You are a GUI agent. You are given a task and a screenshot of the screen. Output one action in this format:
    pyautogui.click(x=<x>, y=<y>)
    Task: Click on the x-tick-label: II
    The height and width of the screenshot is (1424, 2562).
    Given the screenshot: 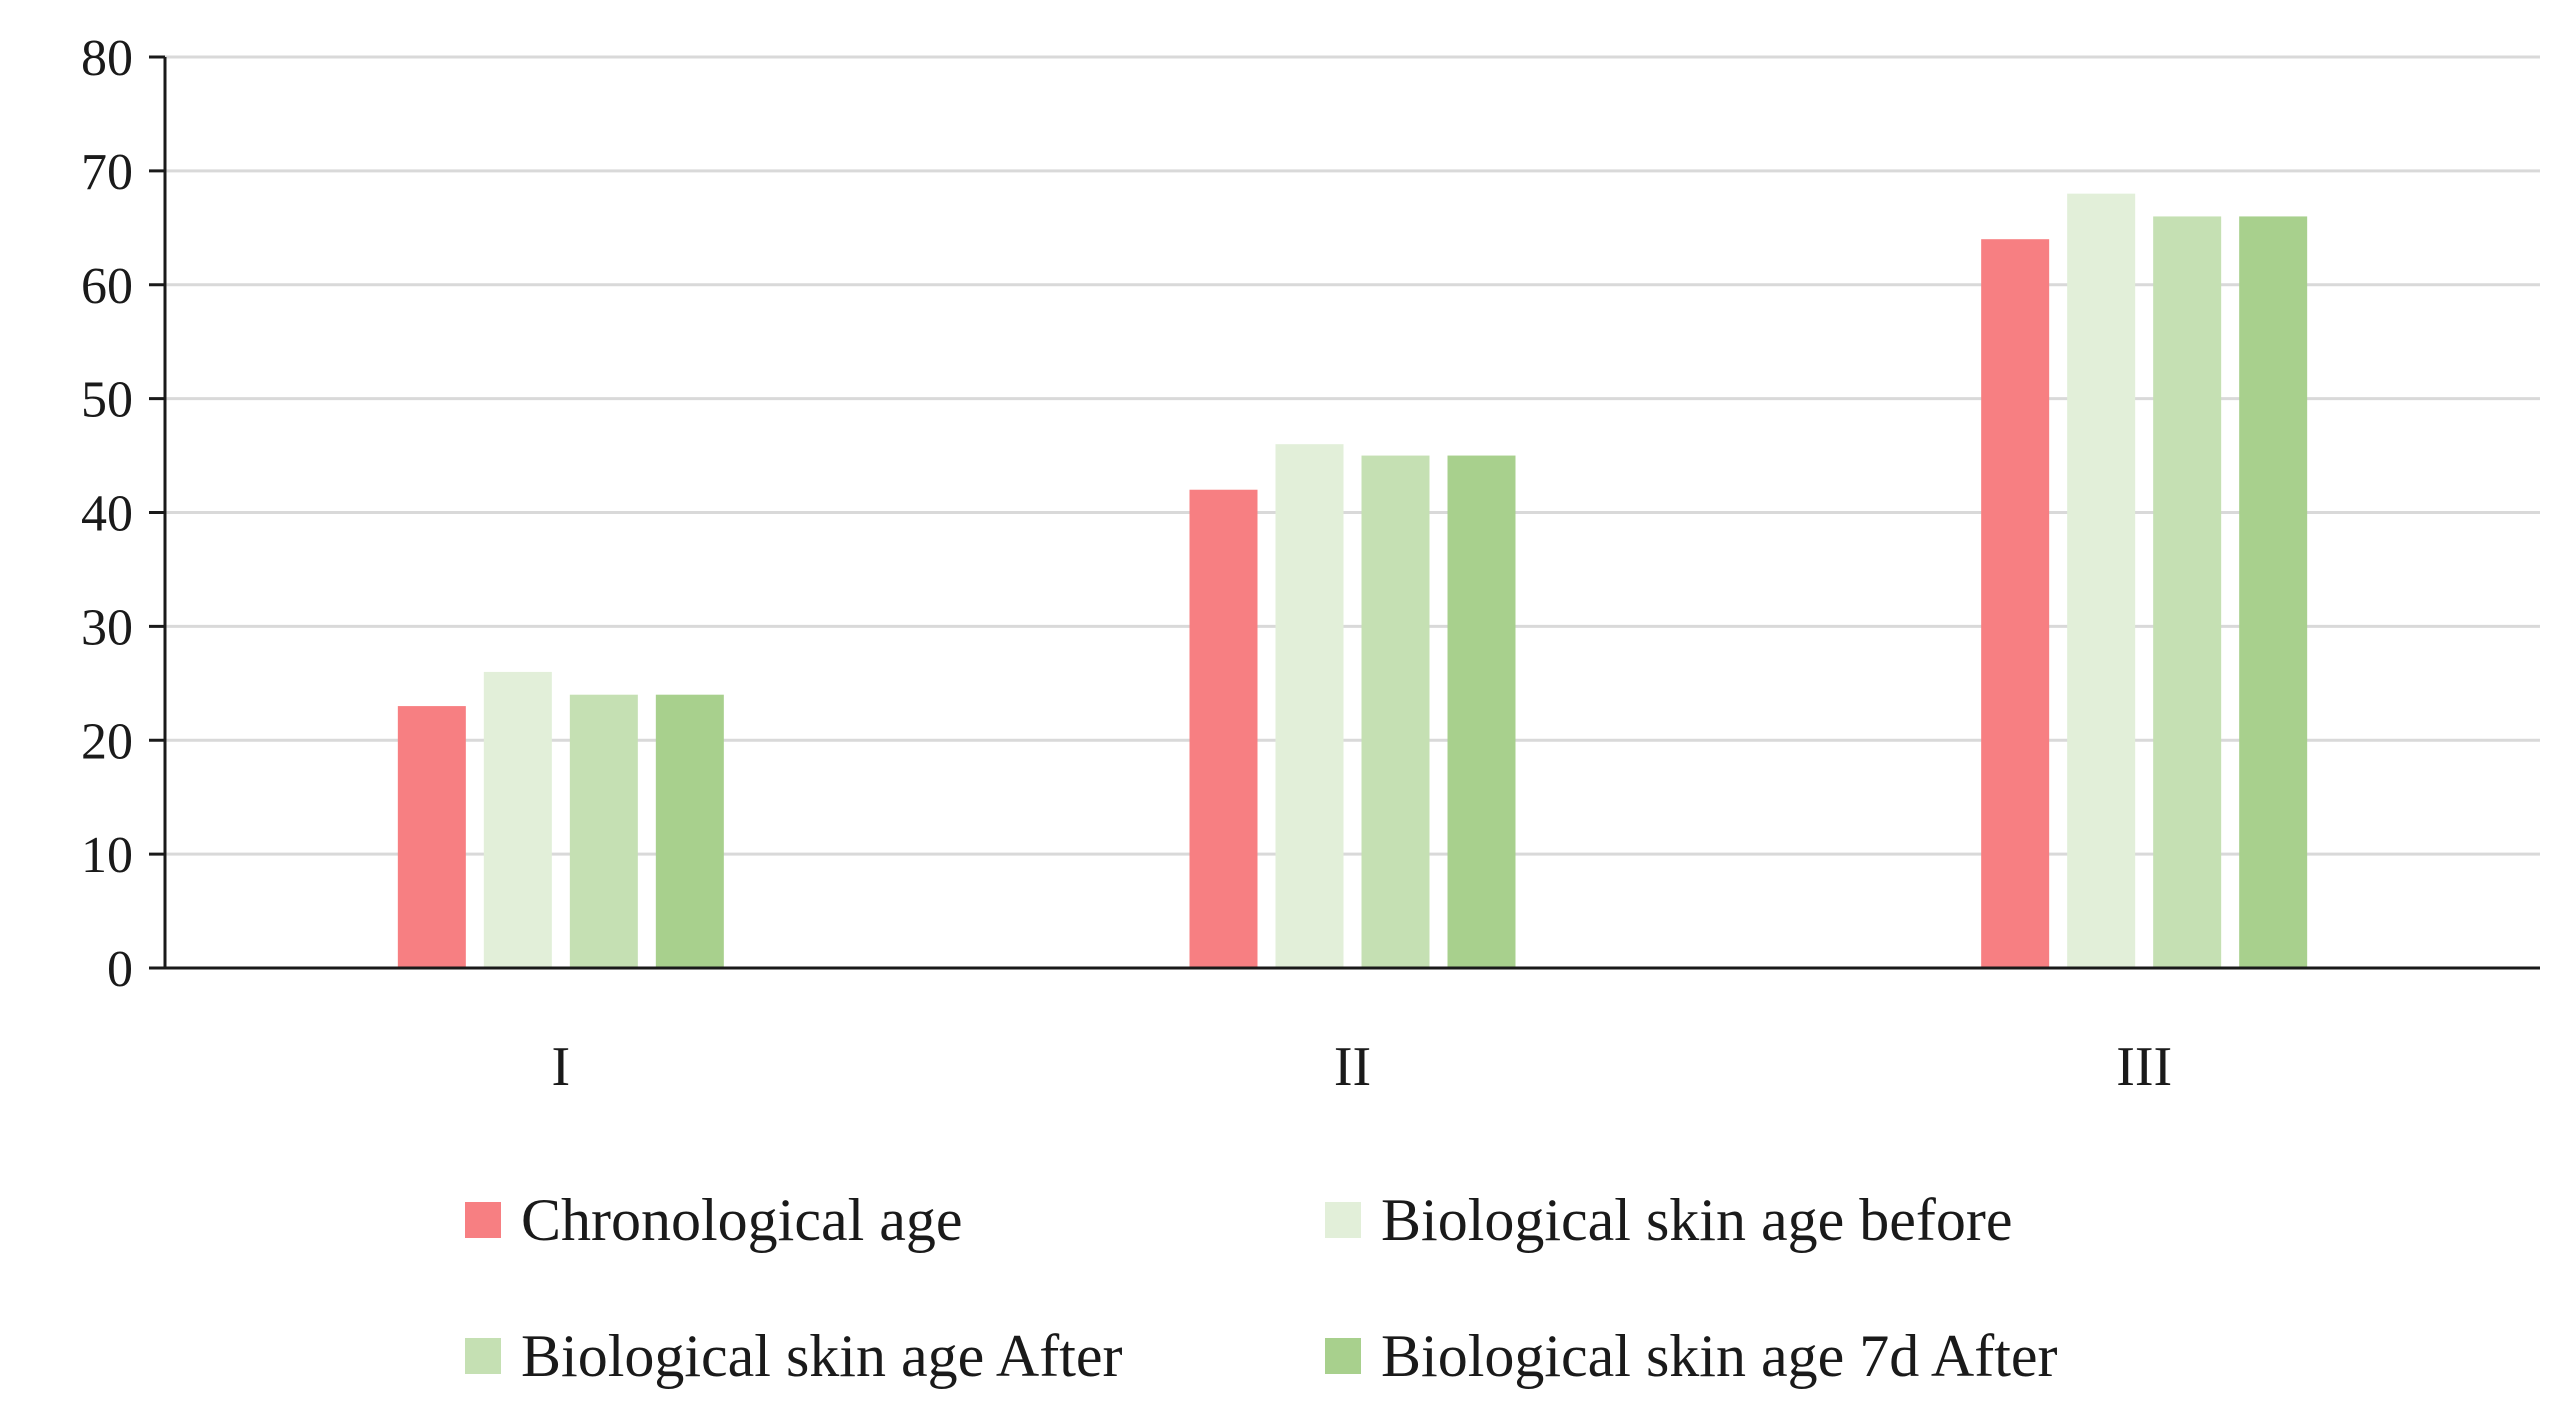 What is the action you would take?
    pyautogui.click(x=1352, y=1067)
    